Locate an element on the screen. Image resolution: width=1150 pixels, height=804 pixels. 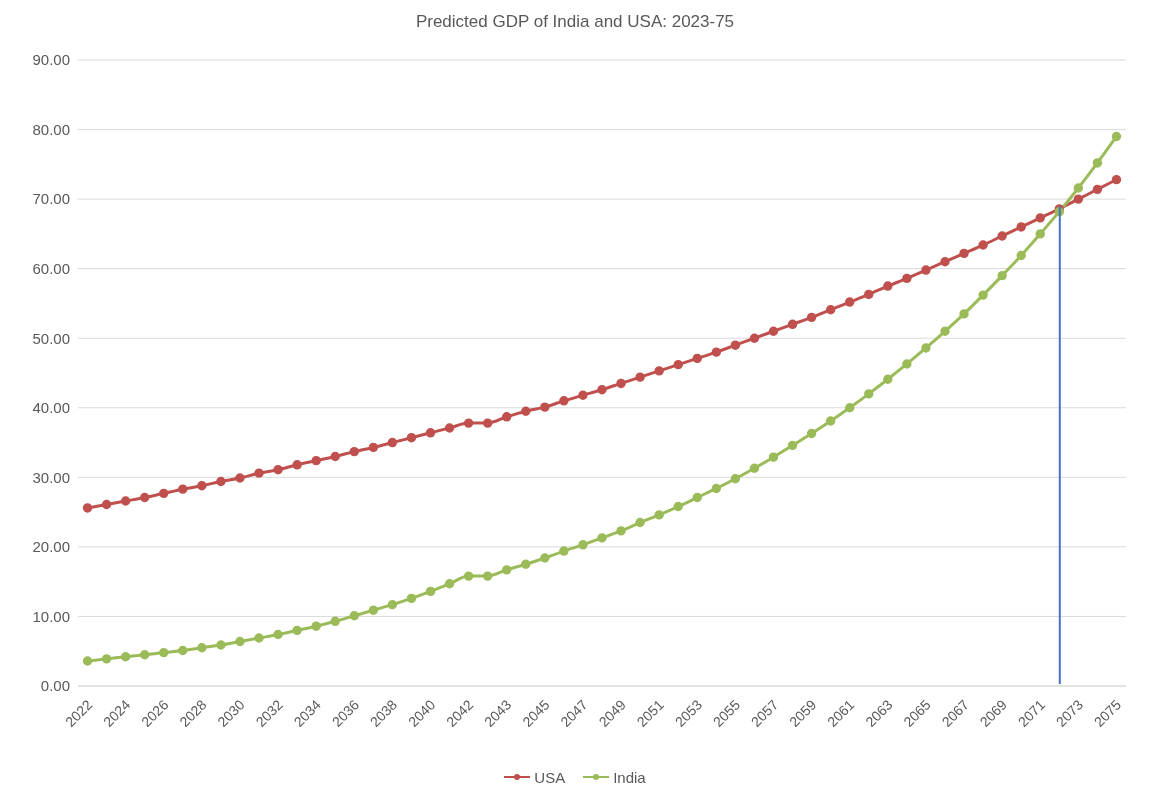
y-tick-label: 40.00 is located at coordinates (51, 408).